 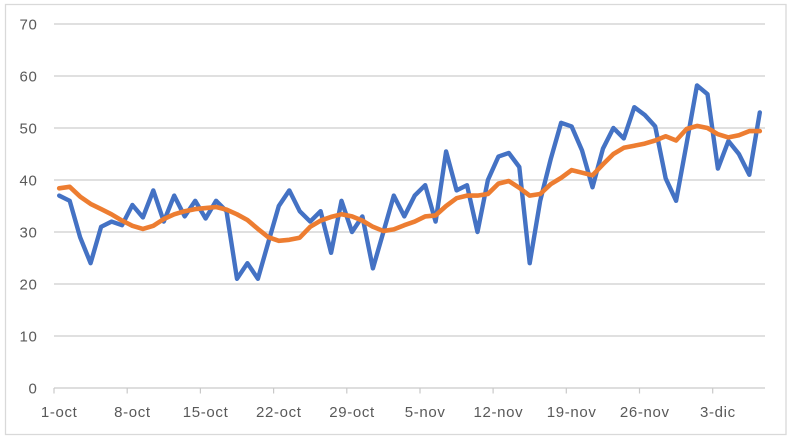 What do you see at coordinates (59, 412) in the screenshot?
I see `svg-text: 1-oct` at bounding box center [59, 412].